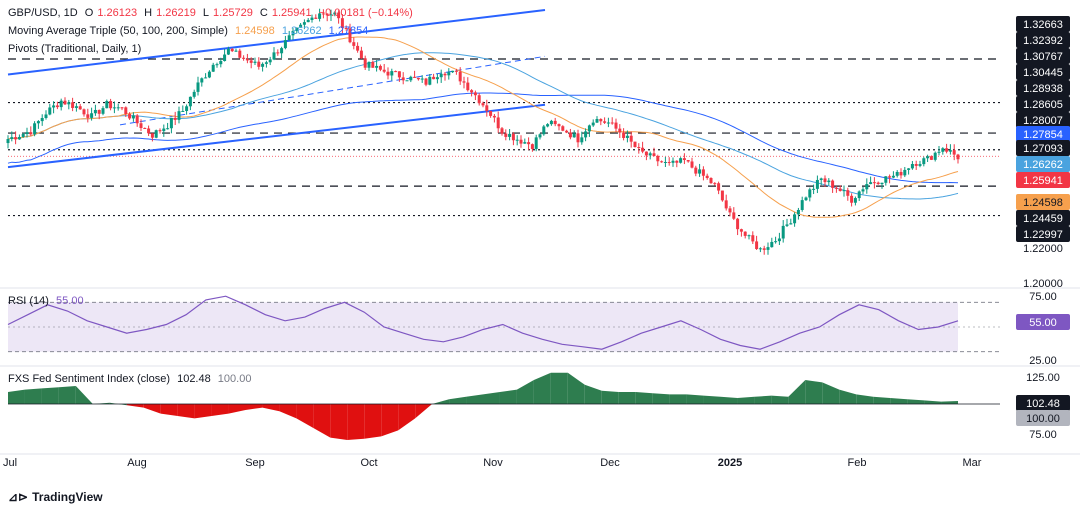 Image resolution: width=1080 pixels, height=514 pixels. I want to click on fxs-tick: 102.48, so click(1043, 403).